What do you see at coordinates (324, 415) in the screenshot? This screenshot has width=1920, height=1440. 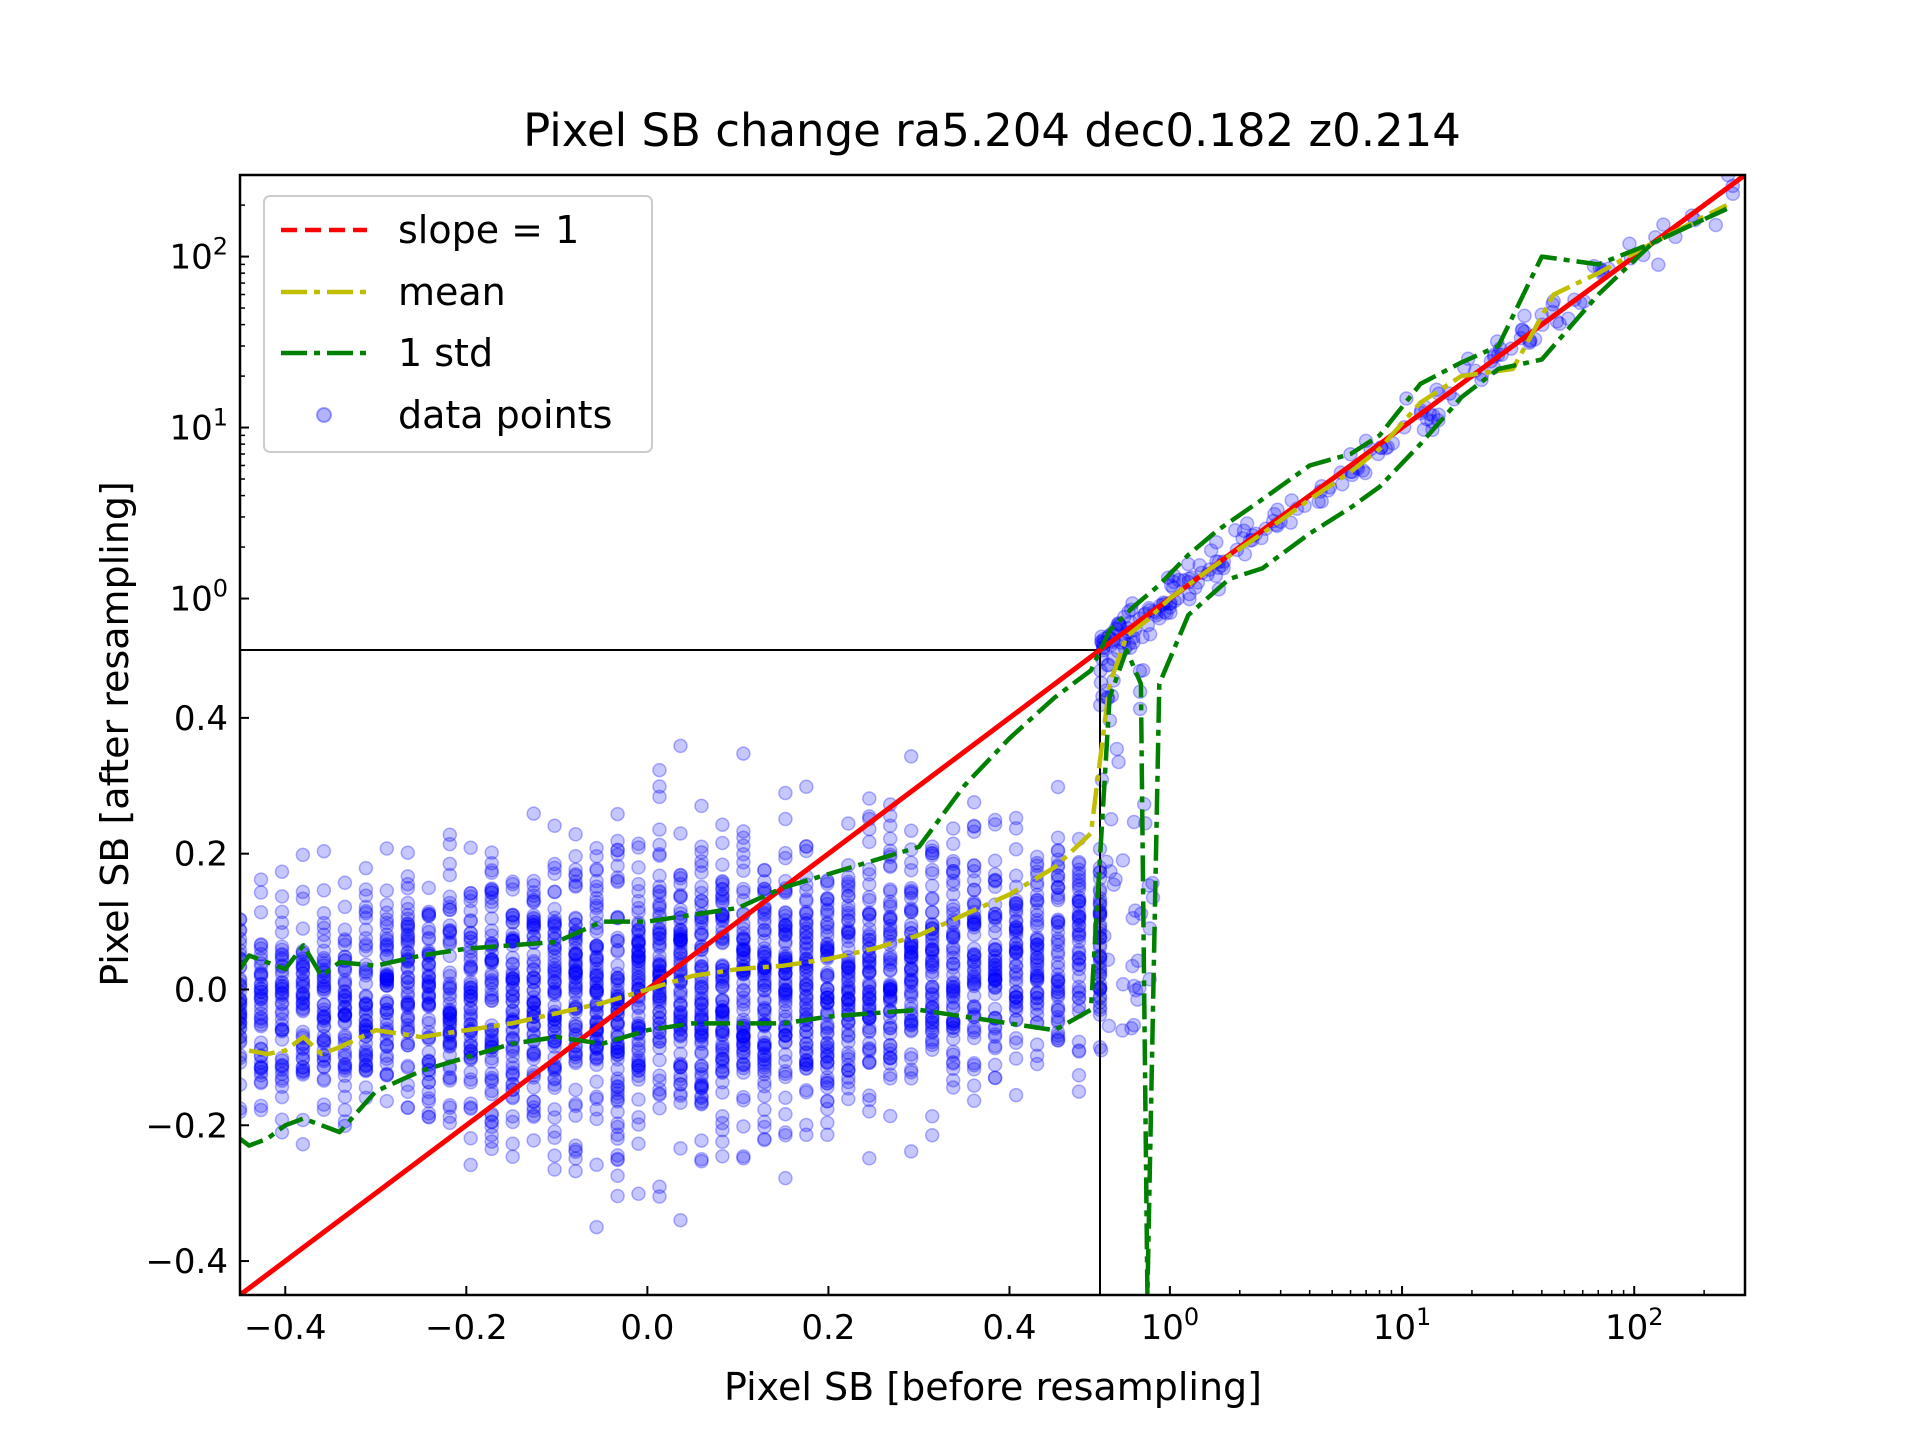 I see `legend-swatch-points` at bounding box center [324, 415].